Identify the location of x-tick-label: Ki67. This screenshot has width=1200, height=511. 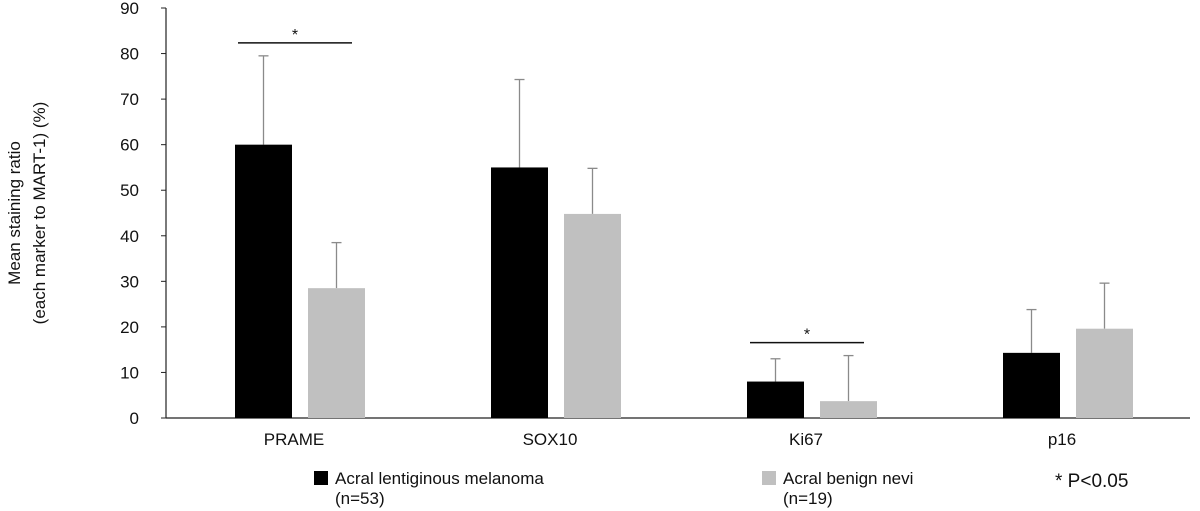
(806, 439).